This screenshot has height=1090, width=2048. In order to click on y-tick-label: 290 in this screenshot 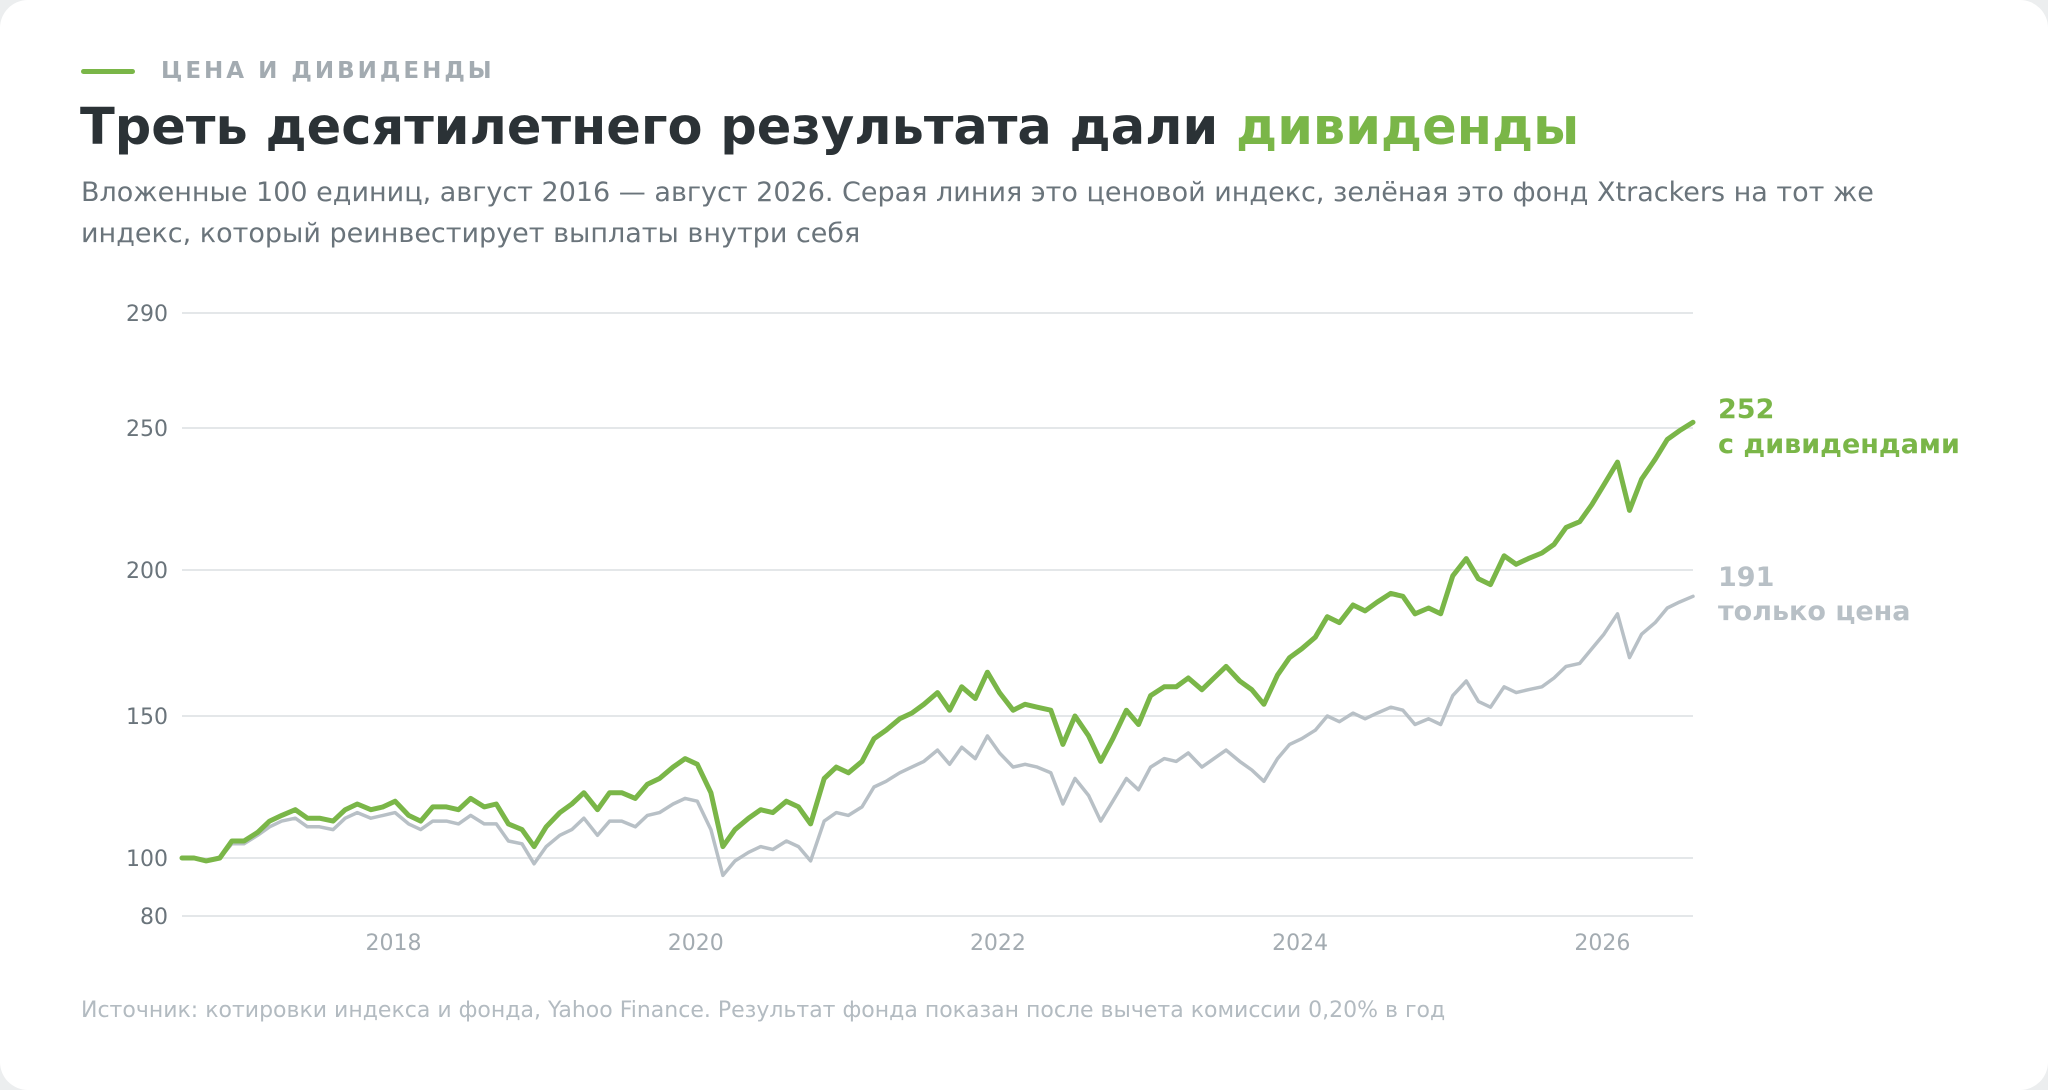, I will do `click(147, 314)`.